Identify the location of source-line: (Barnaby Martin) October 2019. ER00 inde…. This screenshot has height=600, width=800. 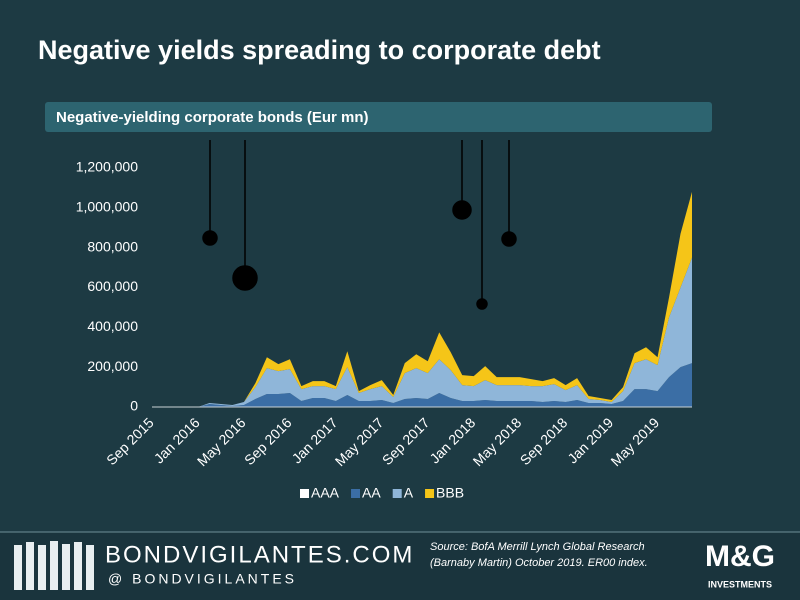
(539, 563).